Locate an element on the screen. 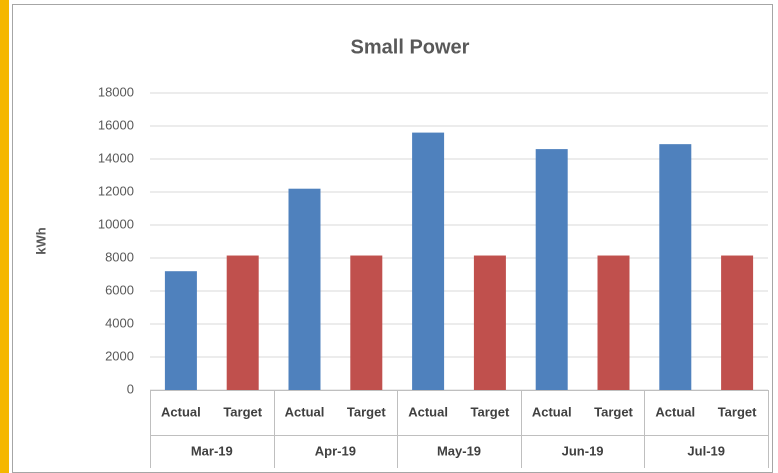 The width and height of the screenshot is (778, 473). y-tick-label: 14000 is located at coordinates (116, 157).